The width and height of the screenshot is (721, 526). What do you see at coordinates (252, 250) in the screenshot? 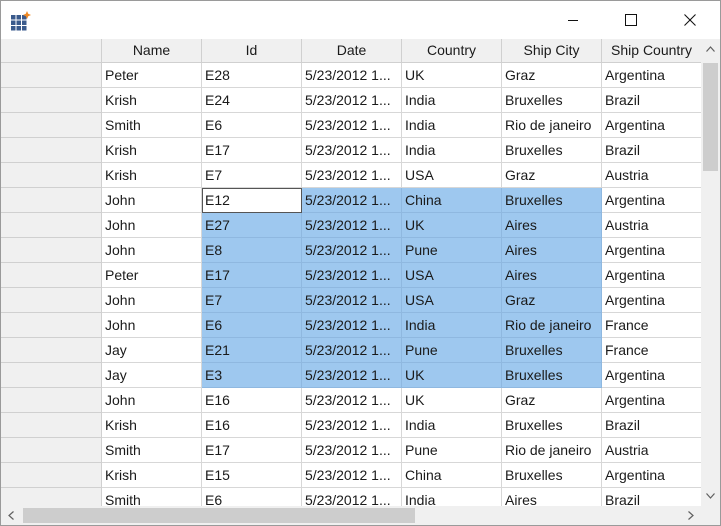
I see `cell-id: E8` at bounding box center [252, 250].